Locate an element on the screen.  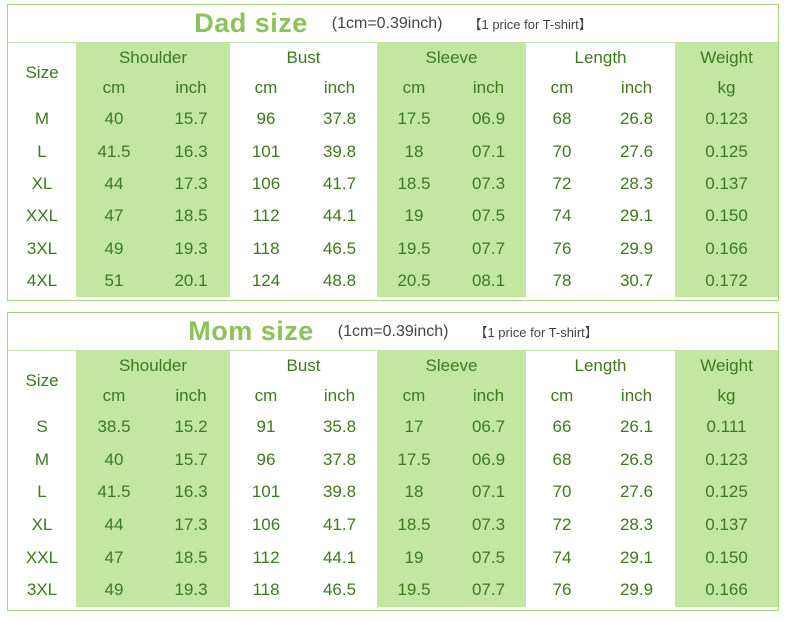
dad-cell-sleeve-cm: 17.5 is located at coordinates (414, 119).